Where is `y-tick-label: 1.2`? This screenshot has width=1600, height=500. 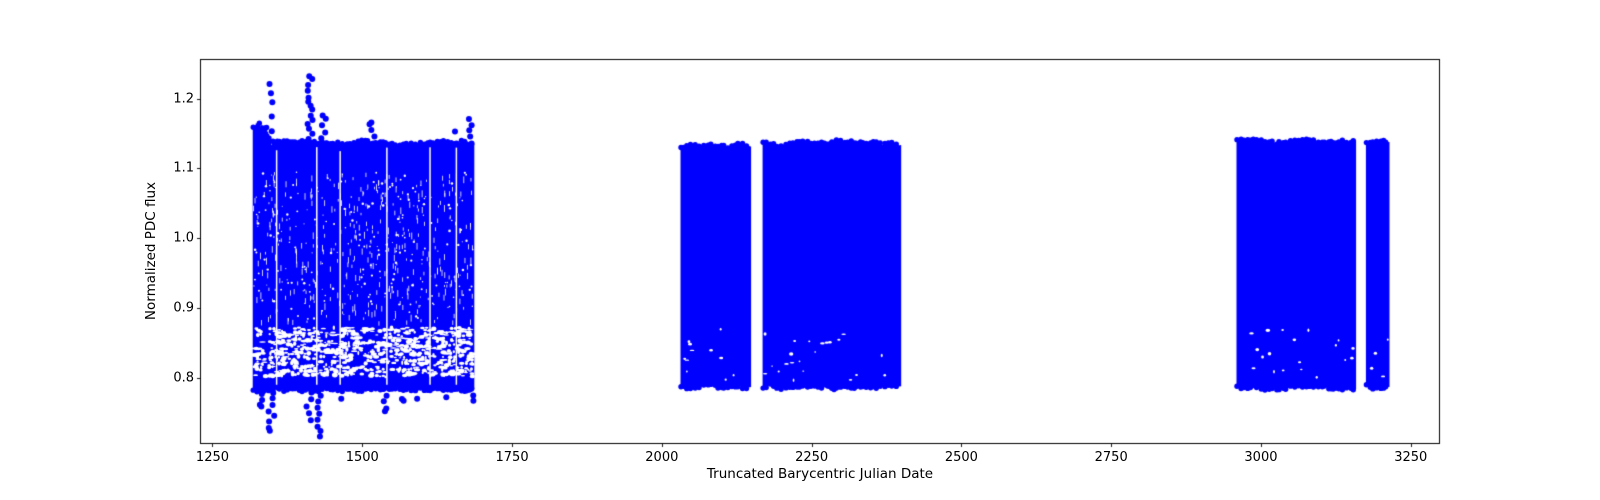
y-tick-label: 1.2 is located at coordinates (183, 99).